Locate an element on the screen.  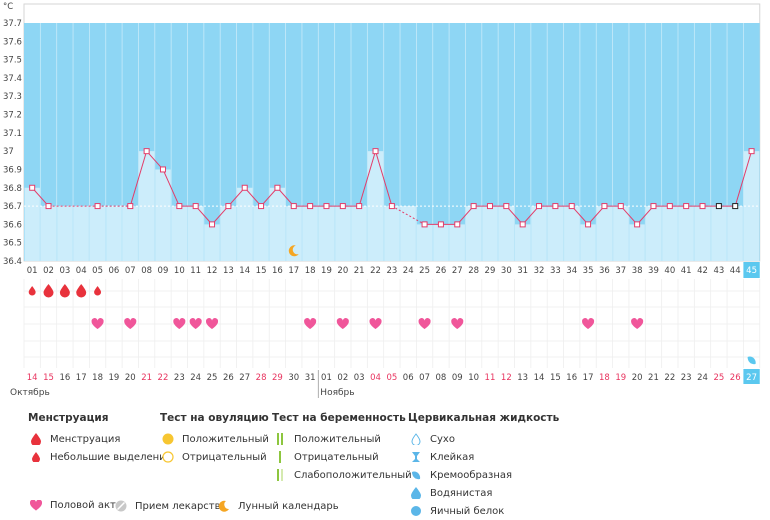
sticky-icon is located at coordinates (416, 457).